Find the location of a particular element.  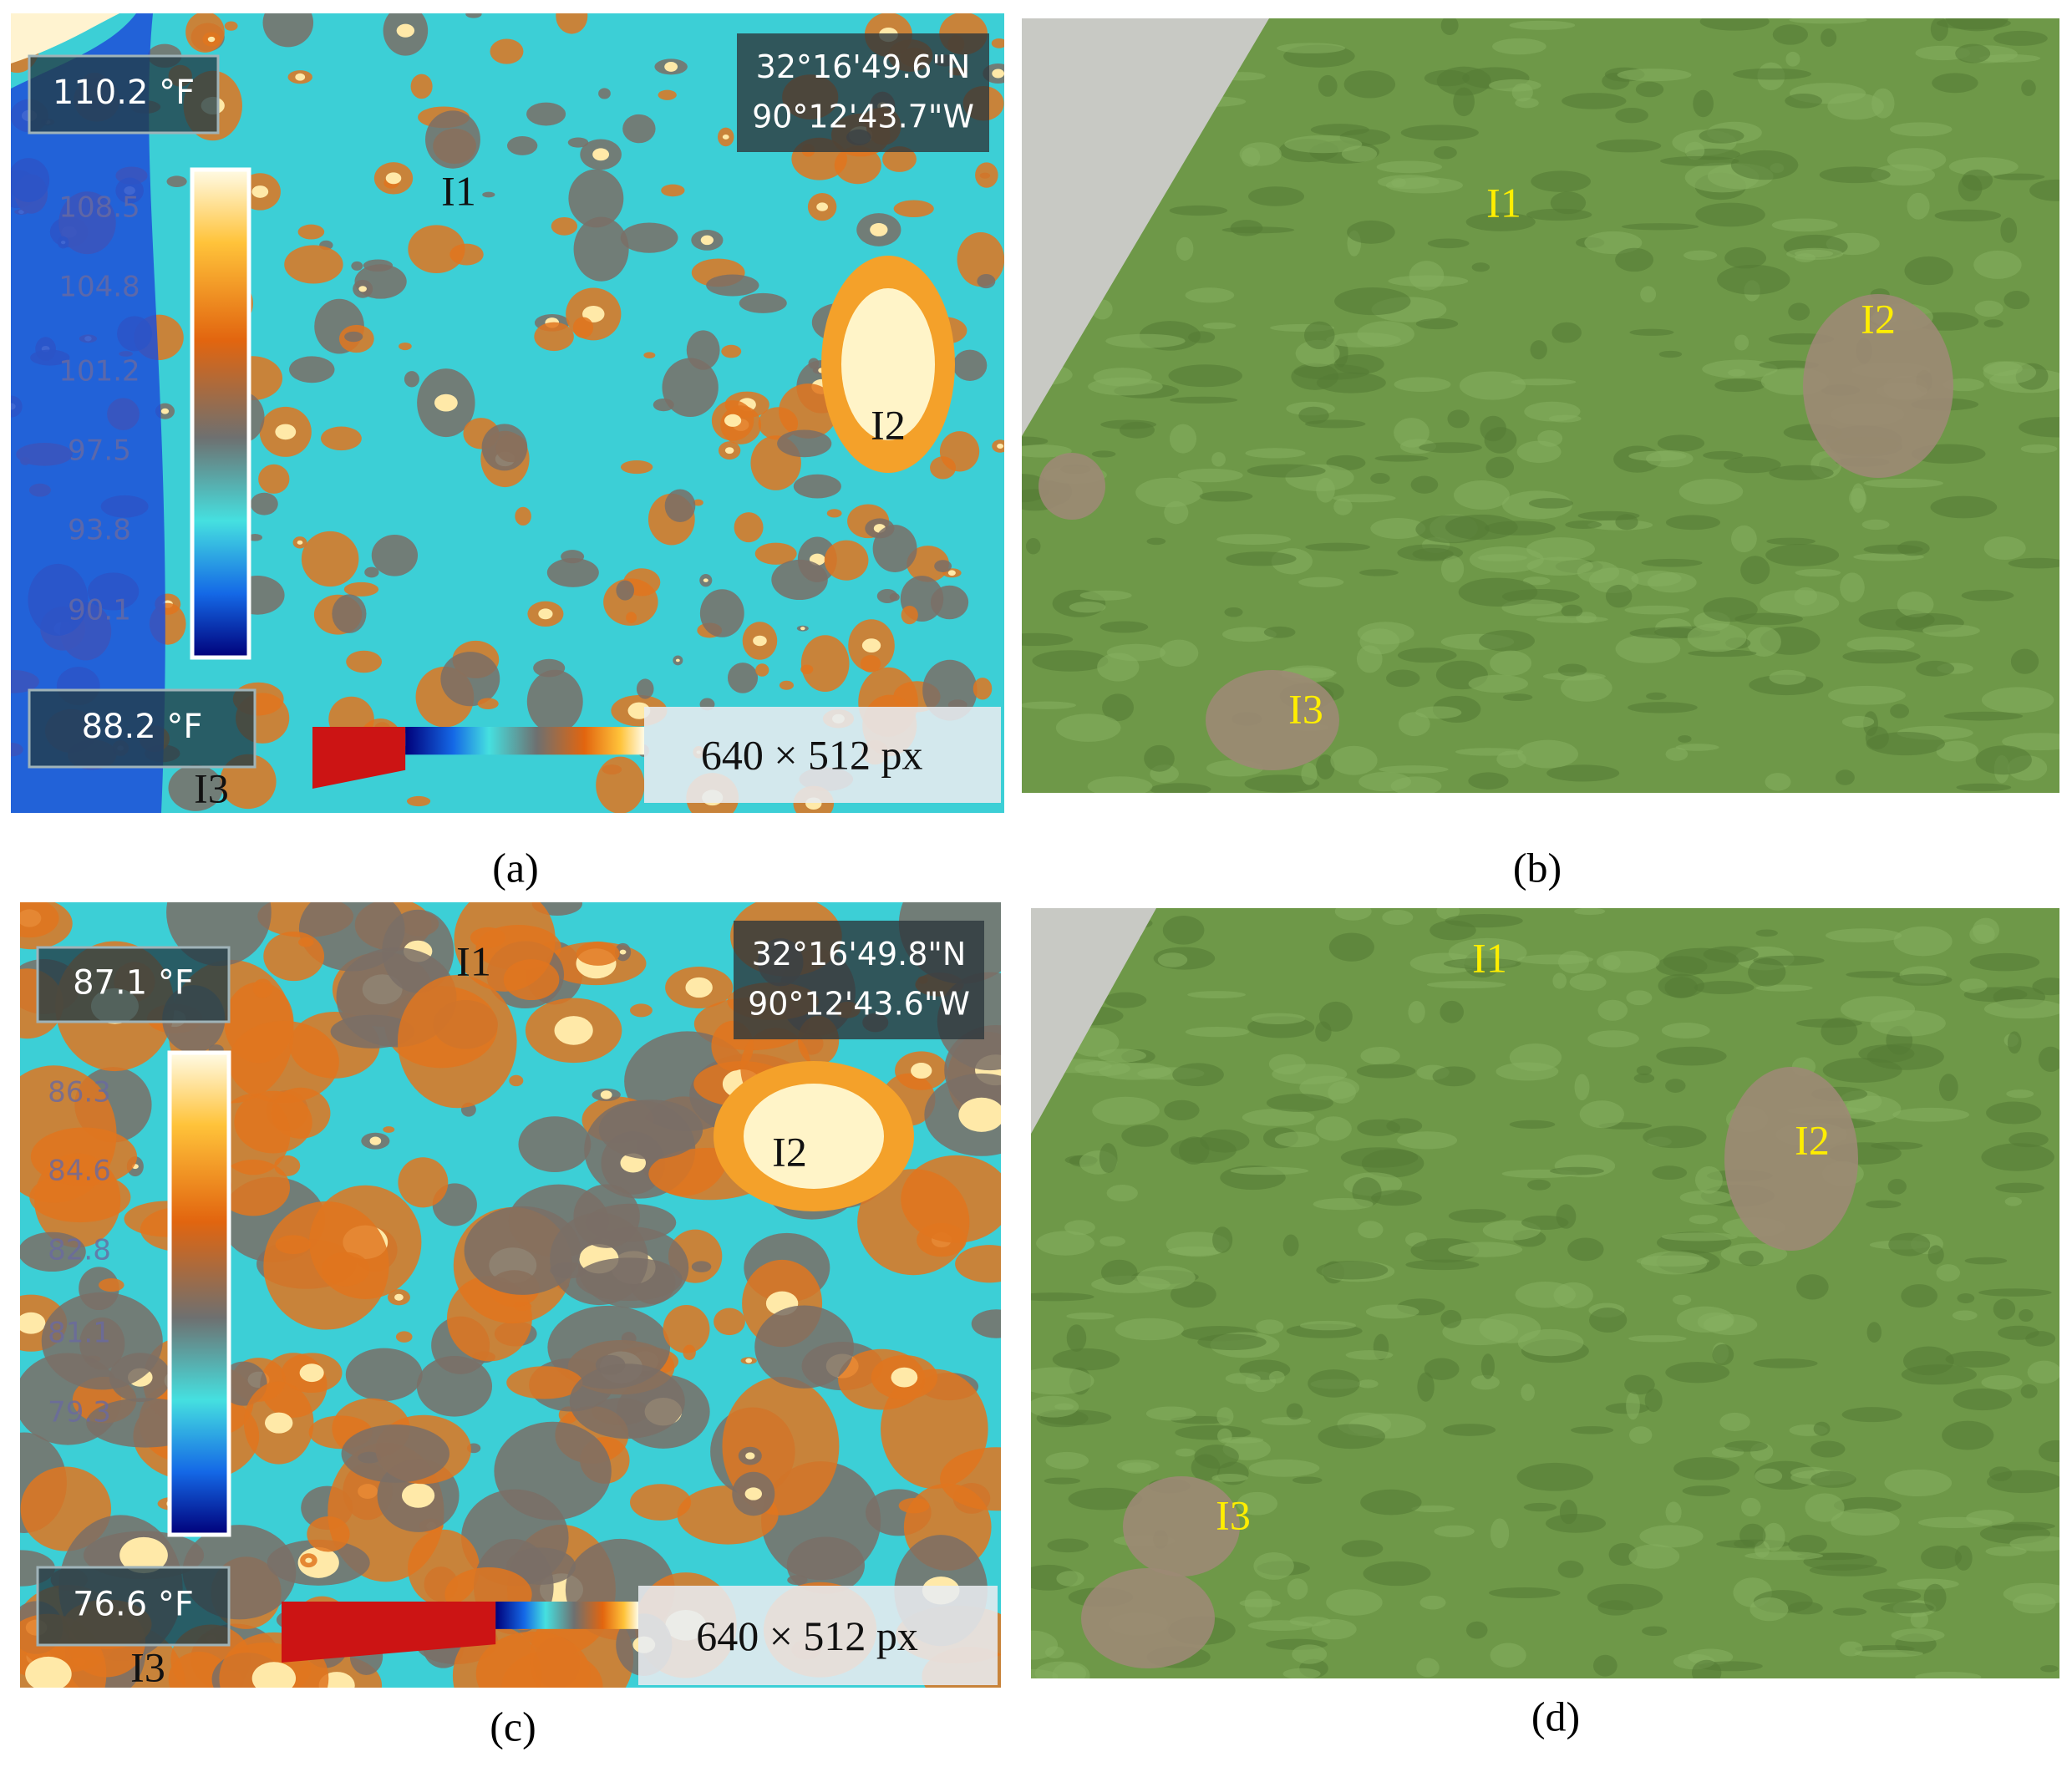

color-scale is located at coordinates (220, 413).